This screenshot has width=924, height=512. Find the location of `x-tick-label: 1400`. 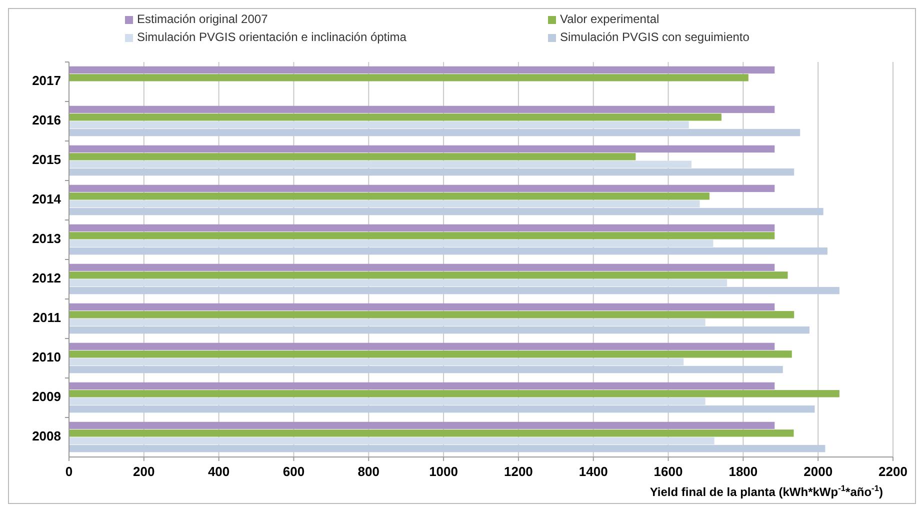

x-tick-label: 1400 is located at coordinates (593, 471).